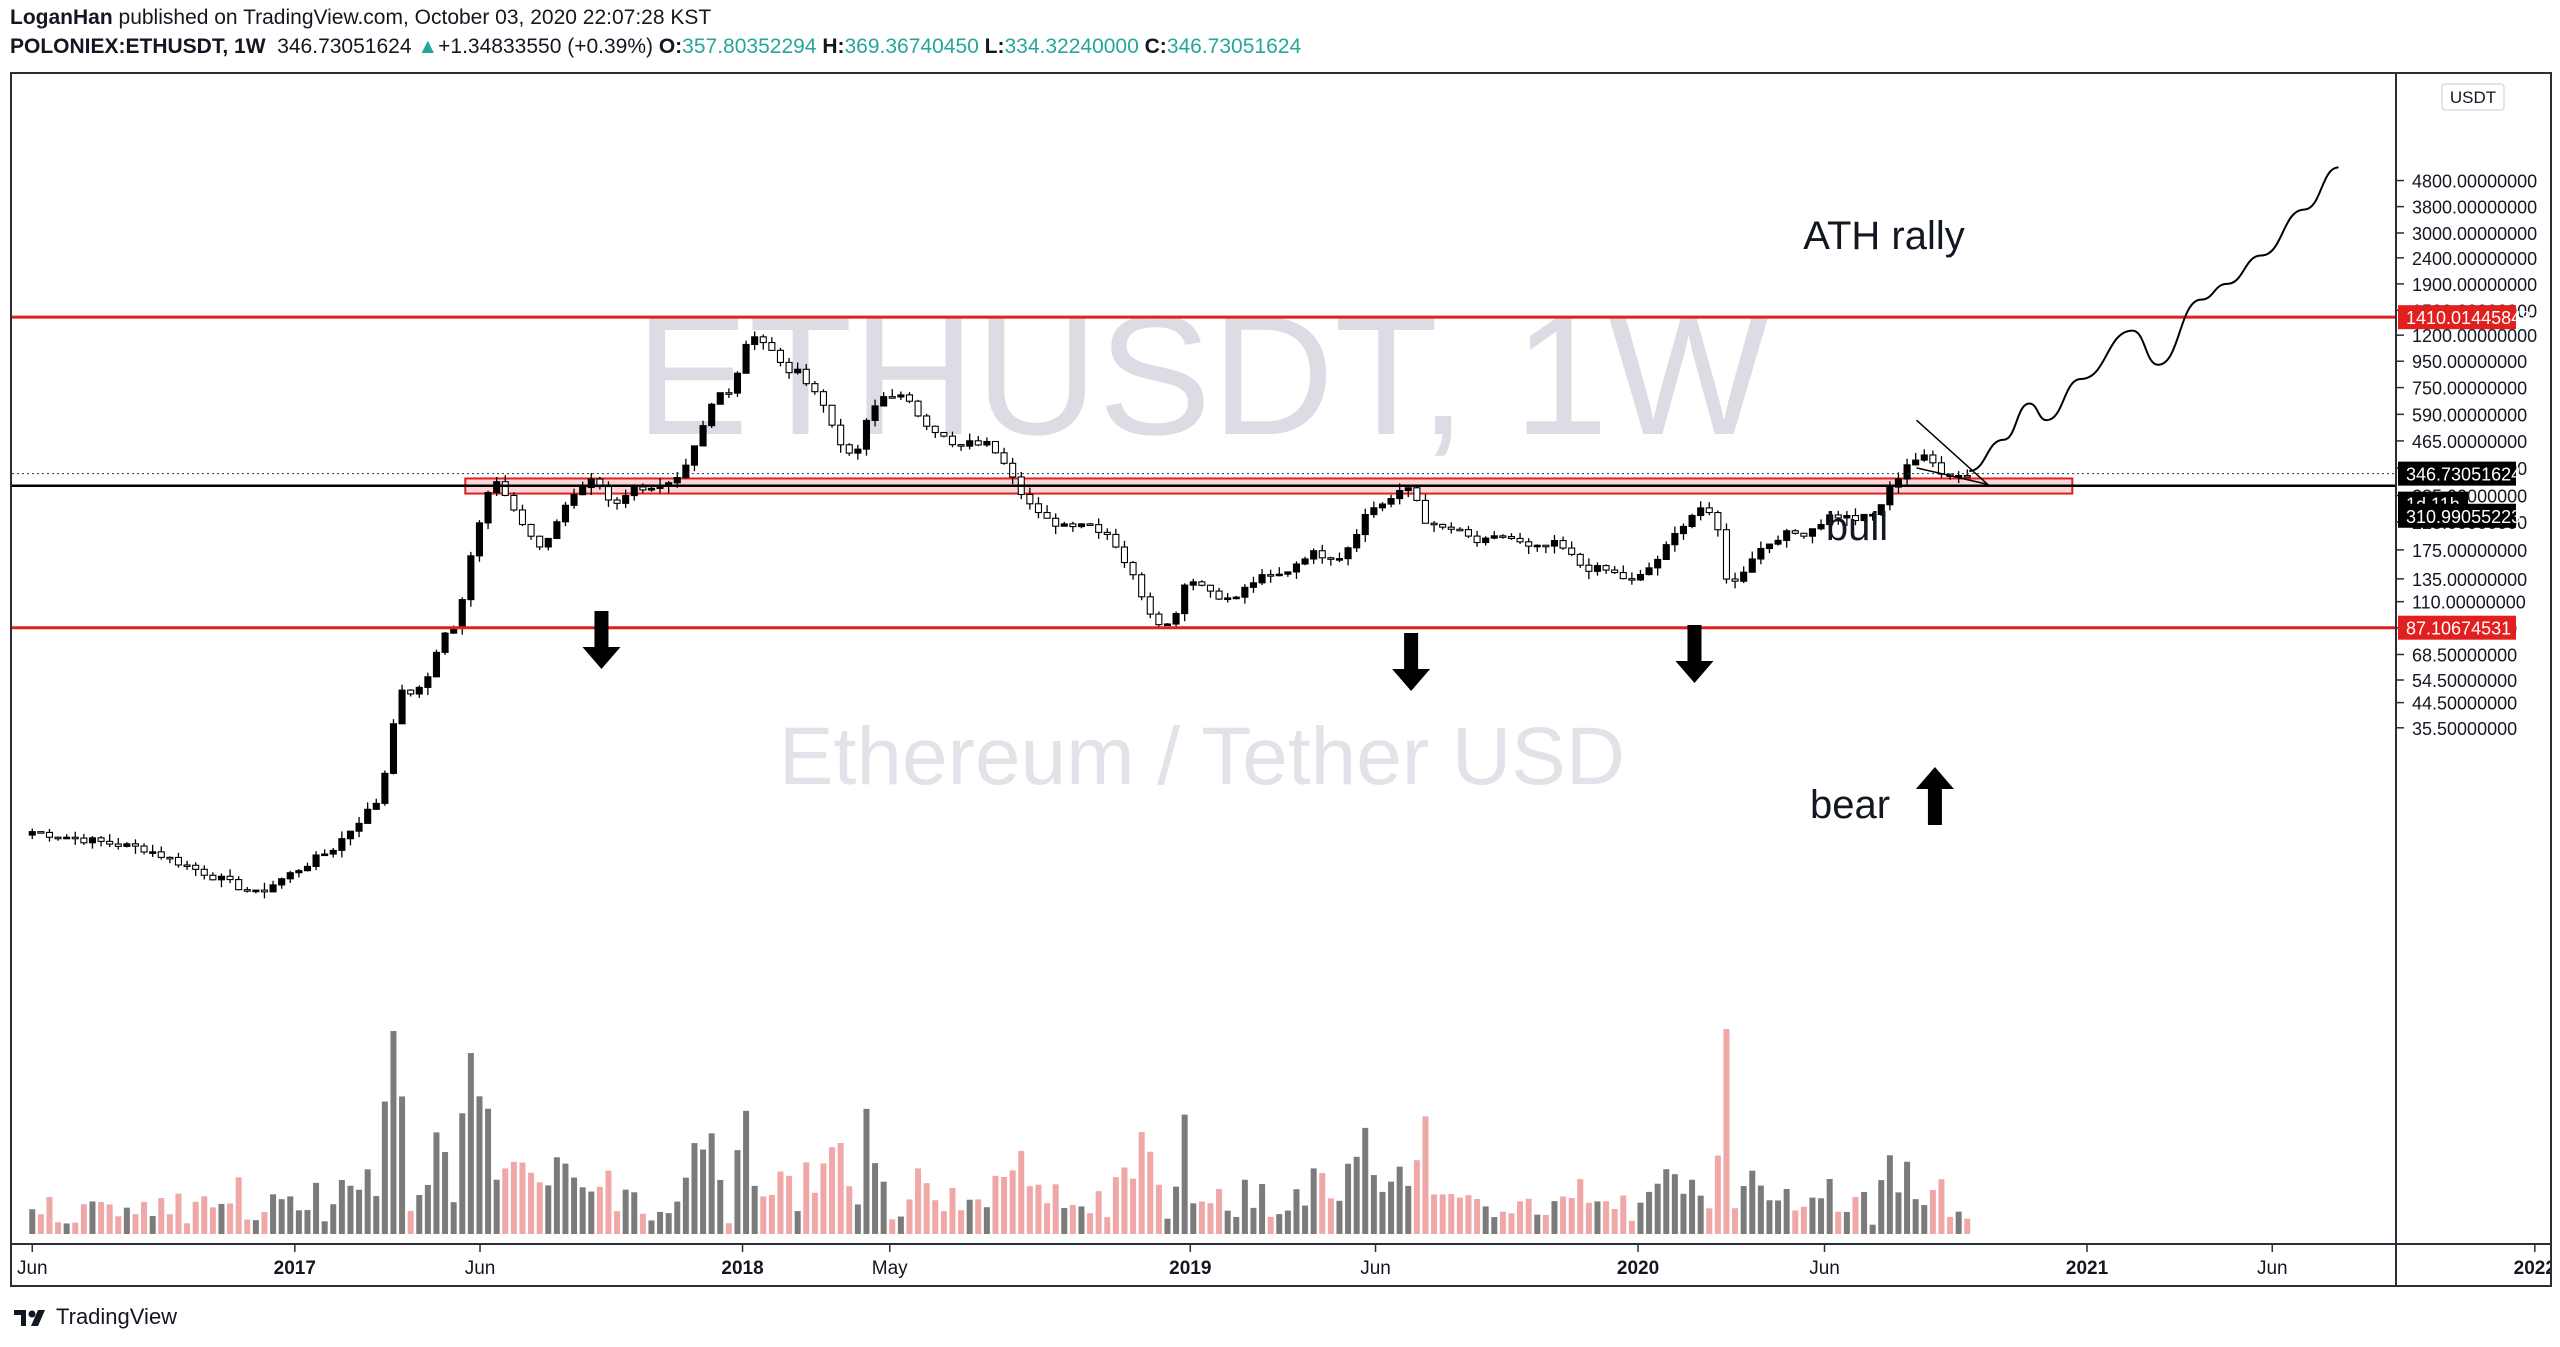 The height and width of the screenshot is (1347, 2560). Describe the element at coordinates (742, 1268) in the screenshot. I see `time-tick-label-3: 2018` at that location.